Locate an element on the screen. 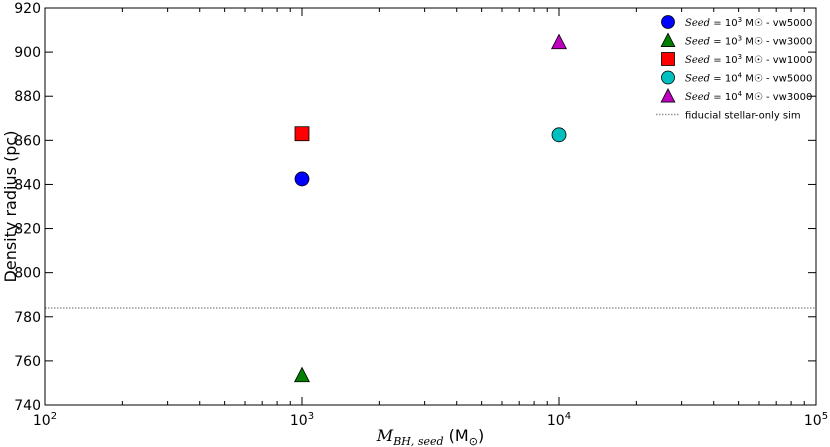 Image resolution: width=830 pixels, height=447 pixels. y-tick-label: 880 is located at coordinates (27, 97).